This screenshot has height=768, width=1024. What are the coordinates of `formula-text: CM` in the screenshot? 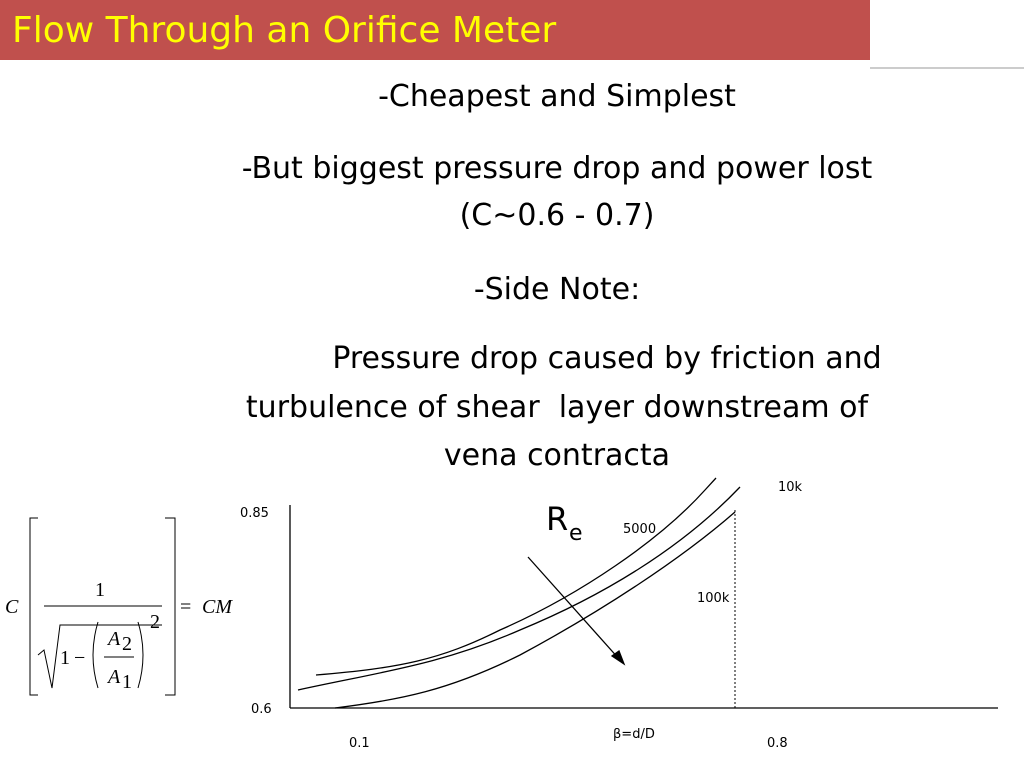 It's located at (217, 607).